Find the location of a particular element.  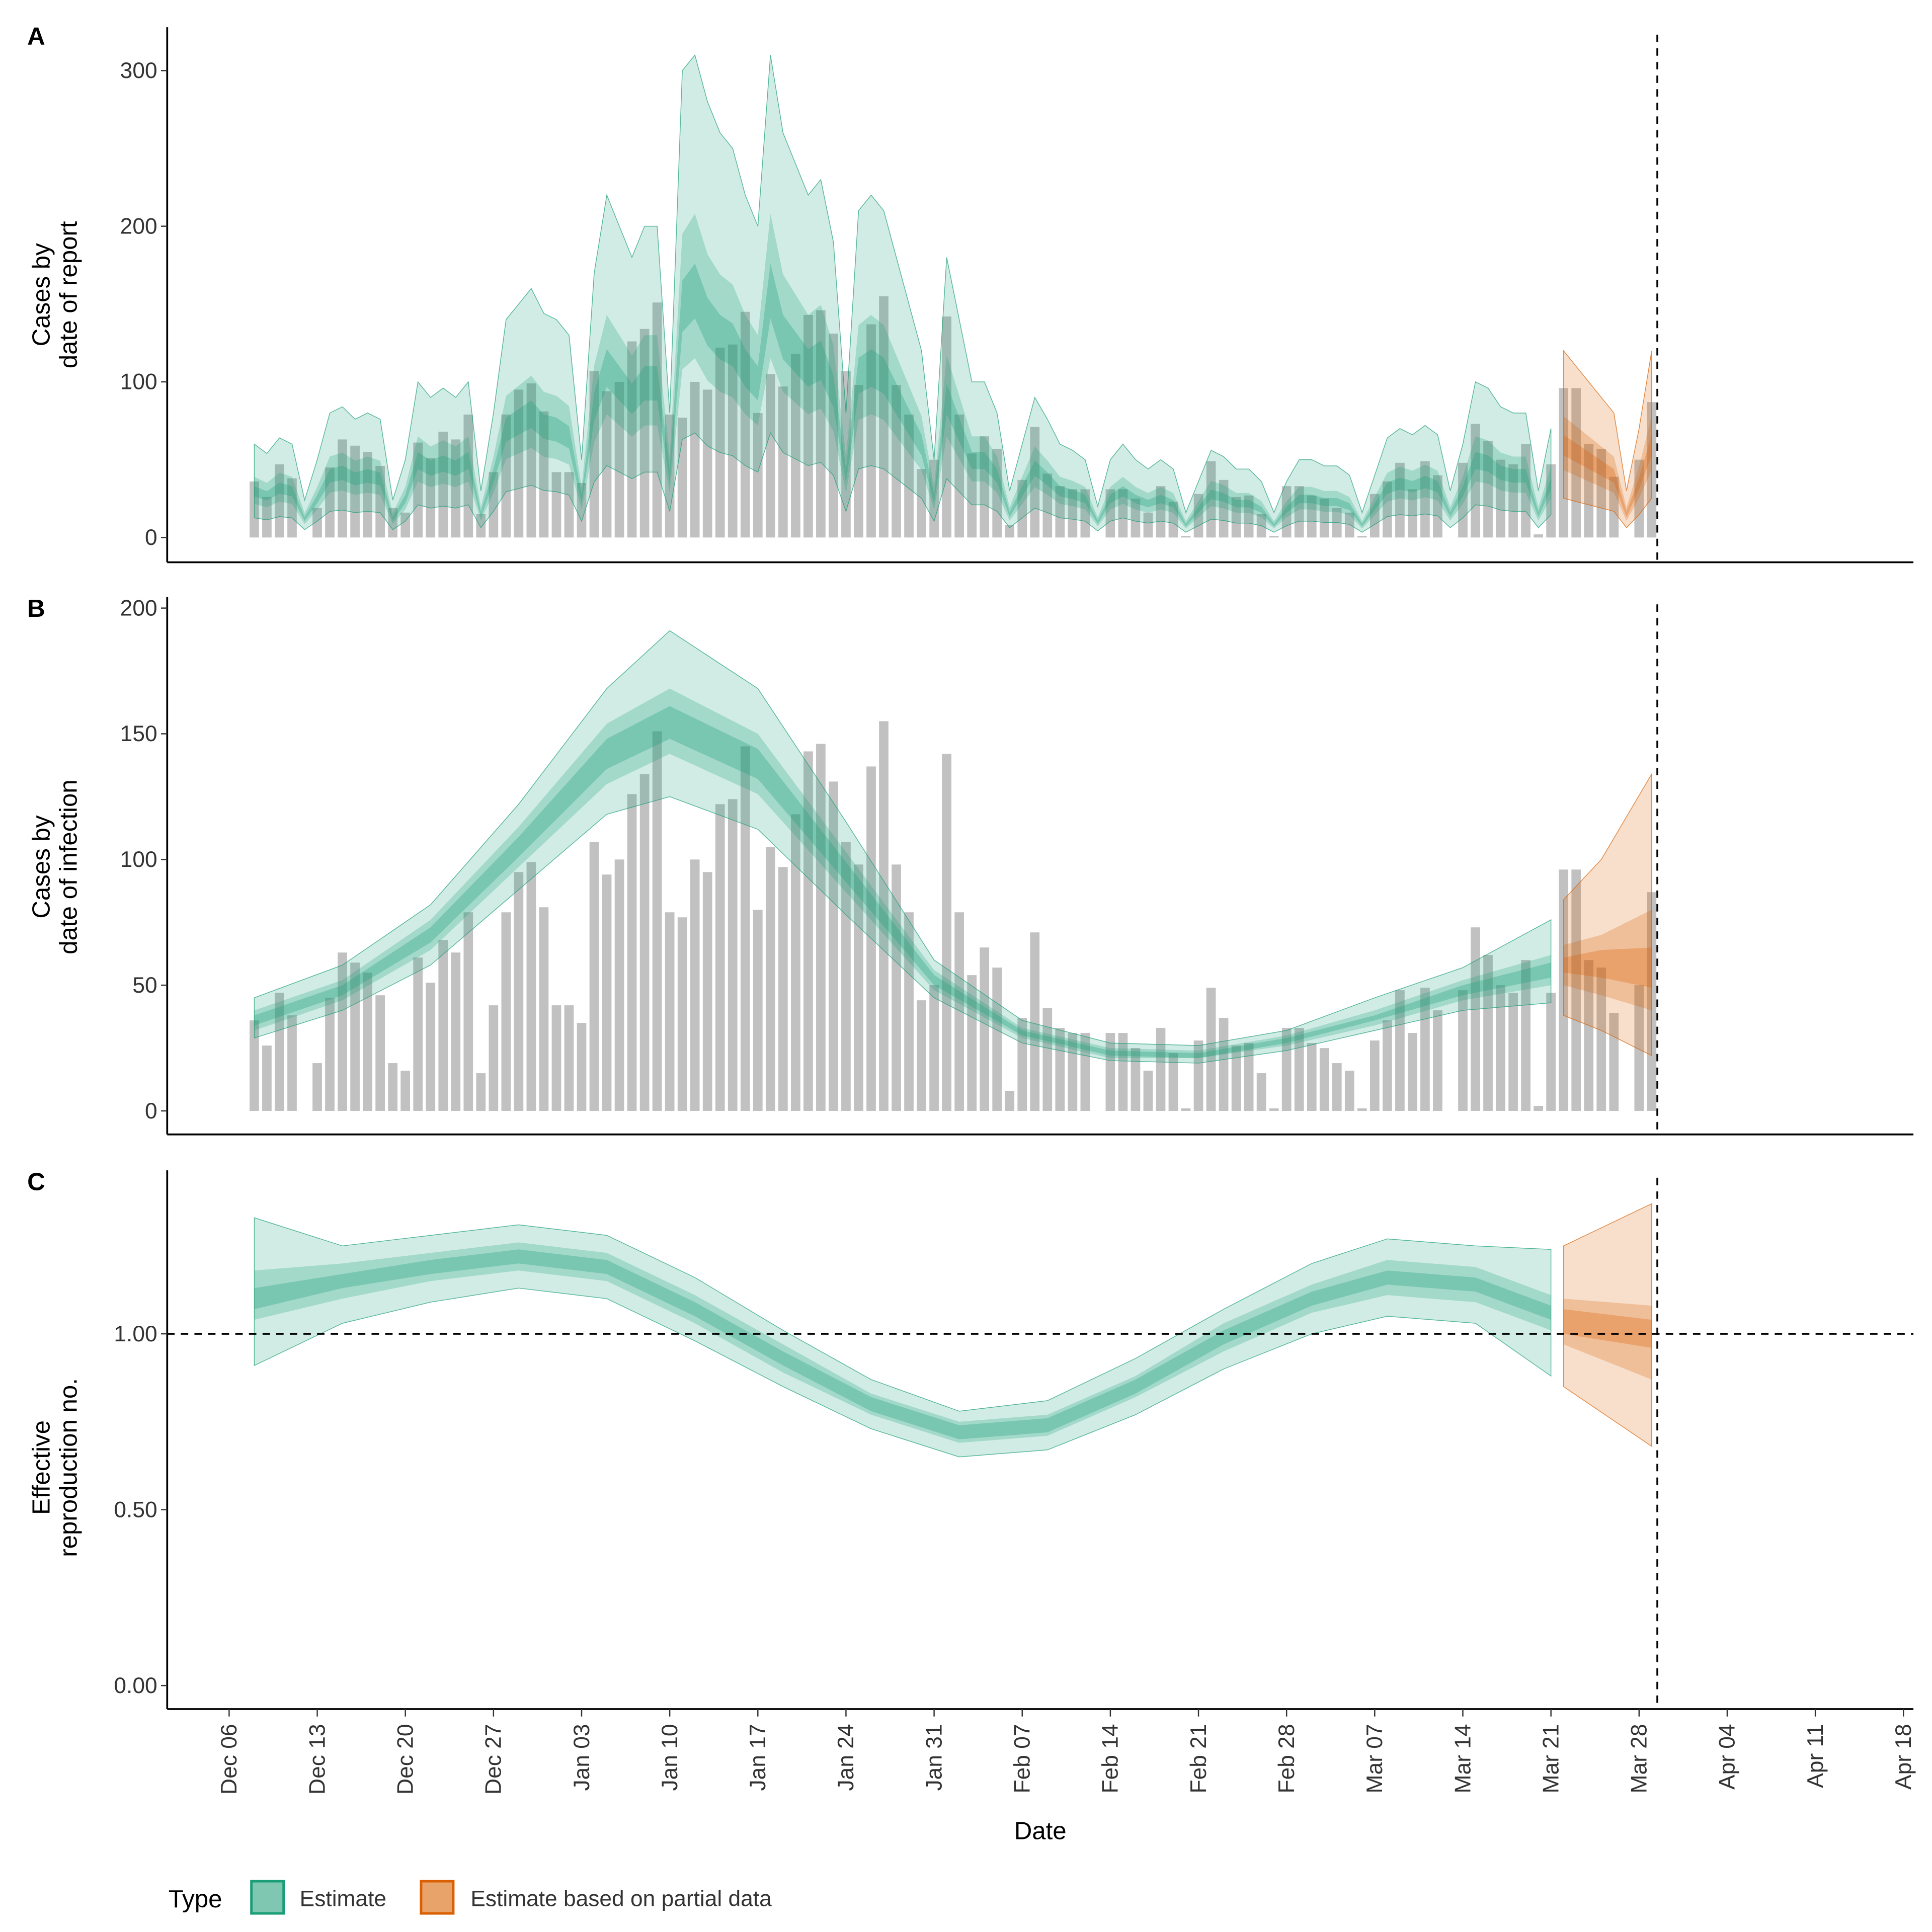

estimate-c-ci90-band is located at coordinates (903, 1338).